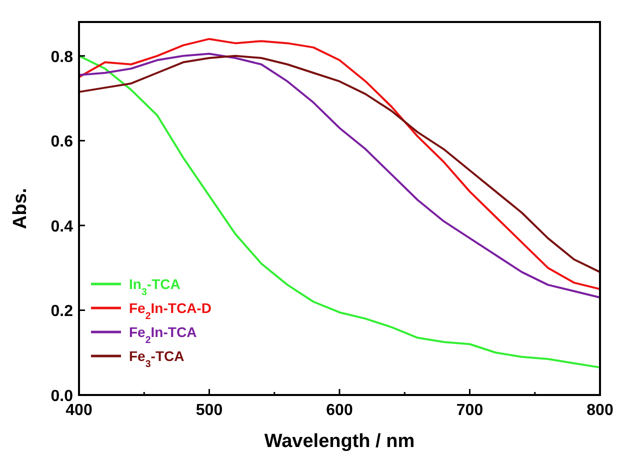 The height and width of the screenshot is (461, 621). What do you see at coordinates (62, 57) in the screenshot?
I see `y-tick-label: 0.8` at bounding box center [62, 57].